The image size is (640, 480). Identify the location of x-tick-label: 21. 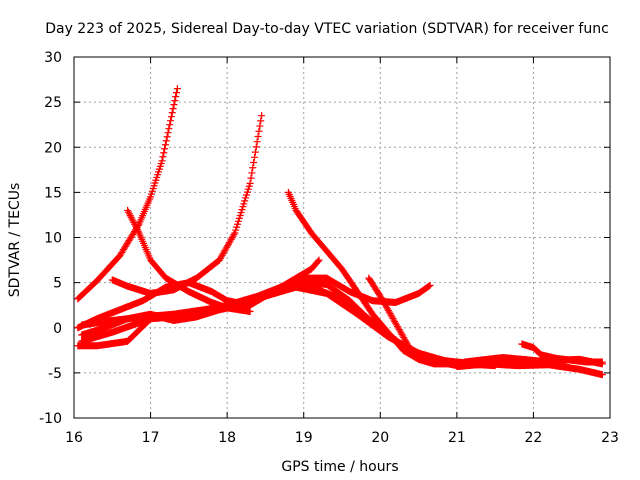
(457, 438).